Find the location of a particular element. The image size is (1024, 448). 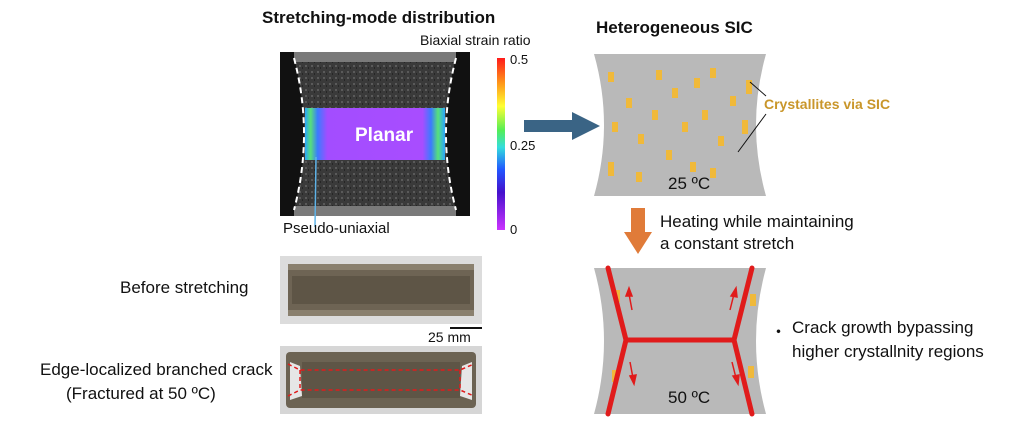

before-stretching-label: Before stretching is located at coordinates (184, 287).